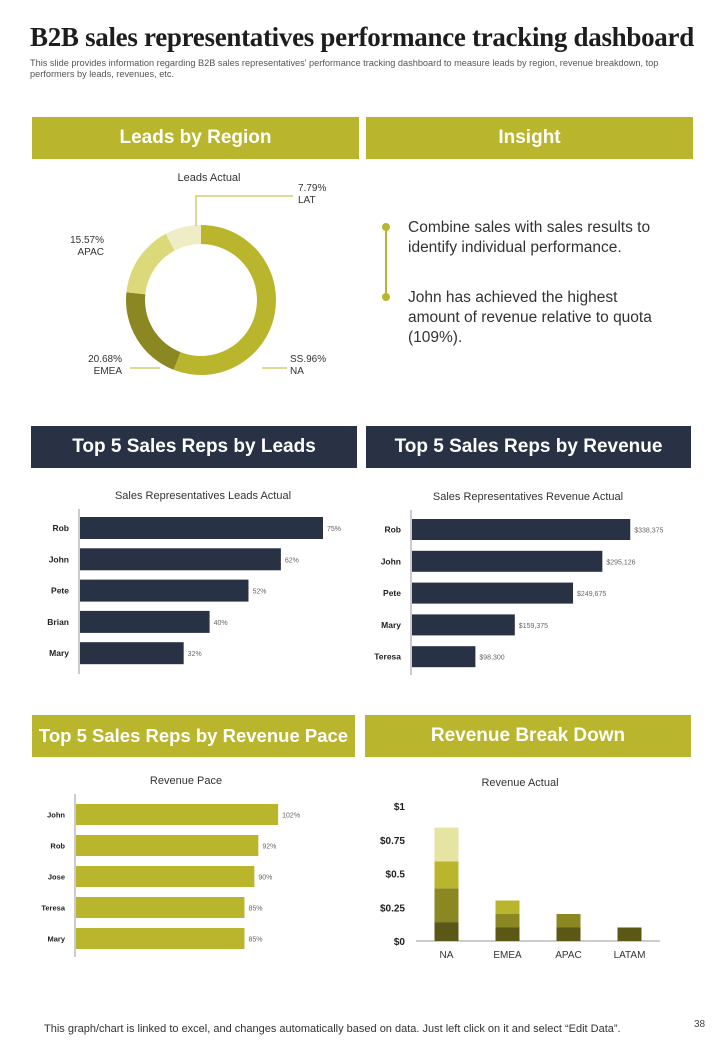 The width and height of the screenshot is (720, 1040). What do you see at coordinates (630, 955) in the screenshot?
I see `x-category-label: LATAM` at bounding box center [630, 955].